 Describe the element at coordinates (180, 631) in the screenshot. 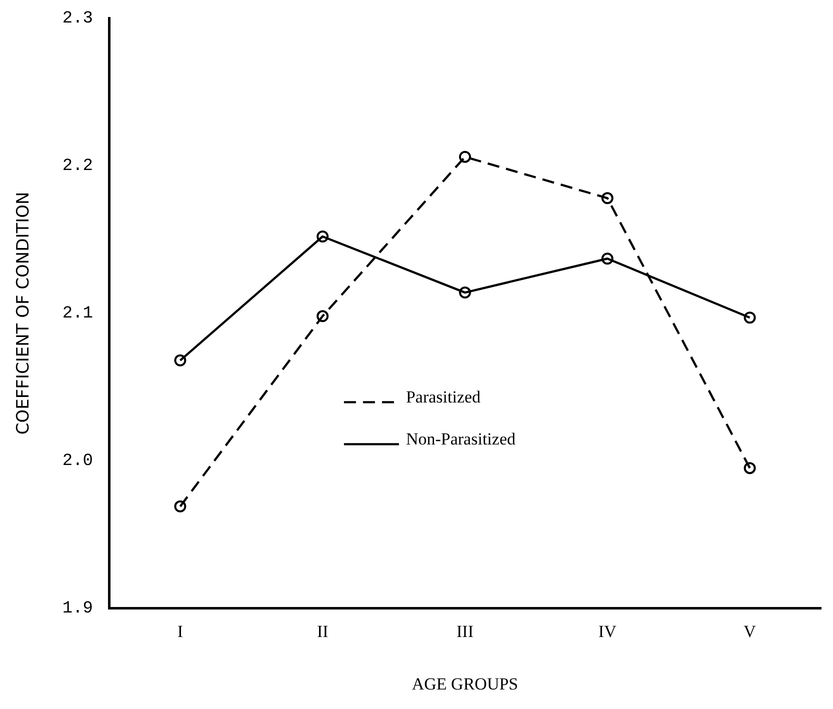

I see `x-tick-label: I` at that location.